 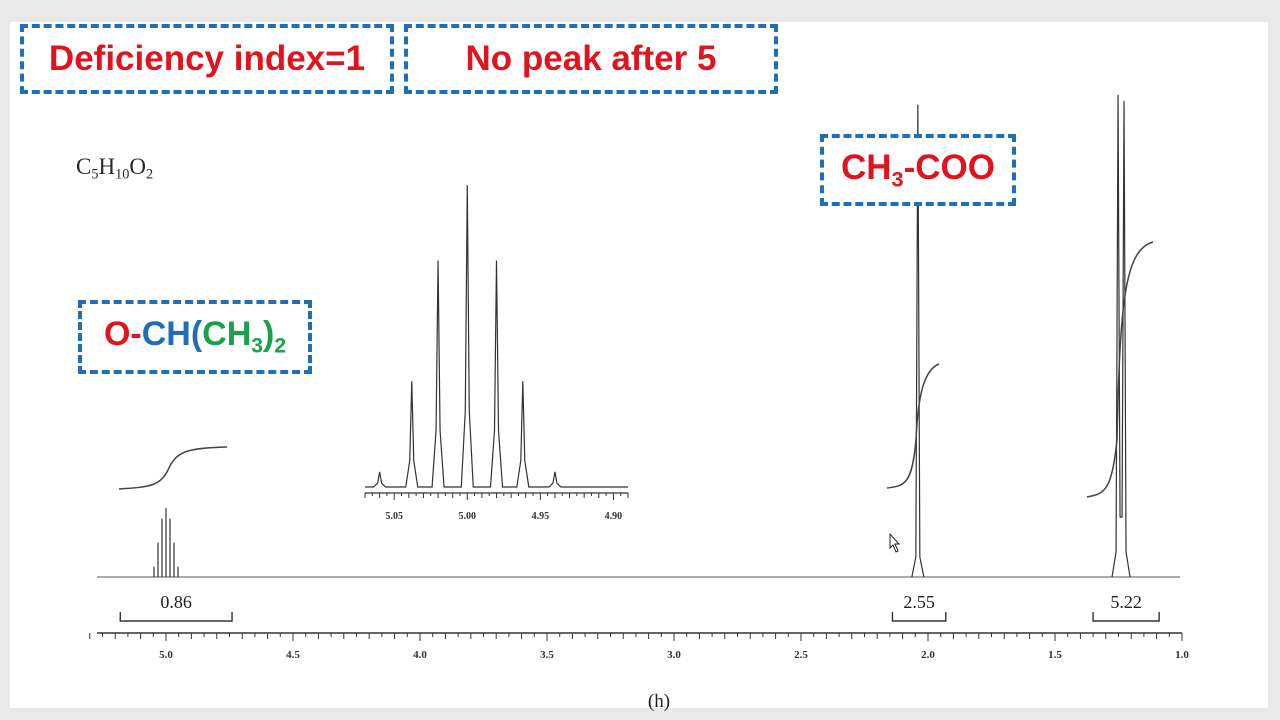 What do you see at coordinates (1121, 336) in the screenshot?
I see `doublet-peak` at bounding box center [1121, 336].